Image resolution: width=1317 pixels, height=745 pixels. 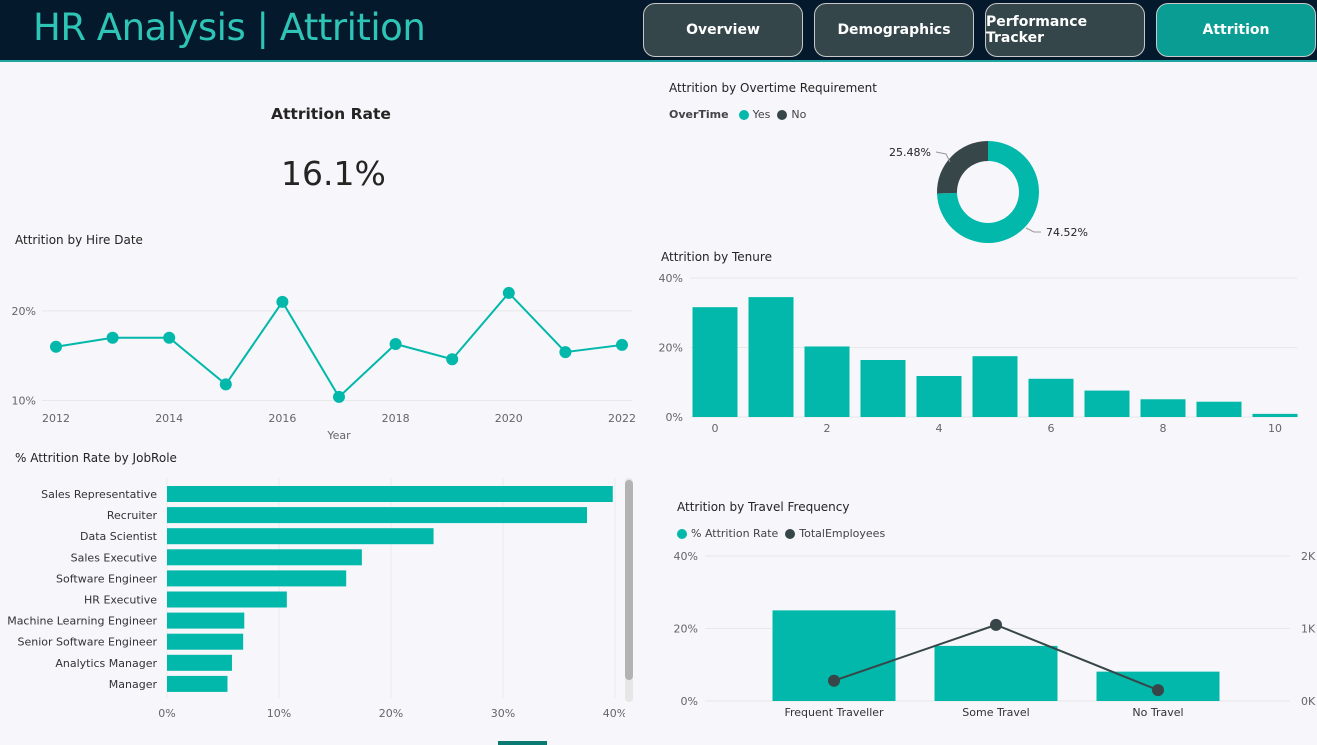 What do you see at coordinates (978, 353) in the screenshot?
I see `tenure-bar-chart: 0% 20% 40% 0 2 4 6 8 10` at bounding box center [978, 353].